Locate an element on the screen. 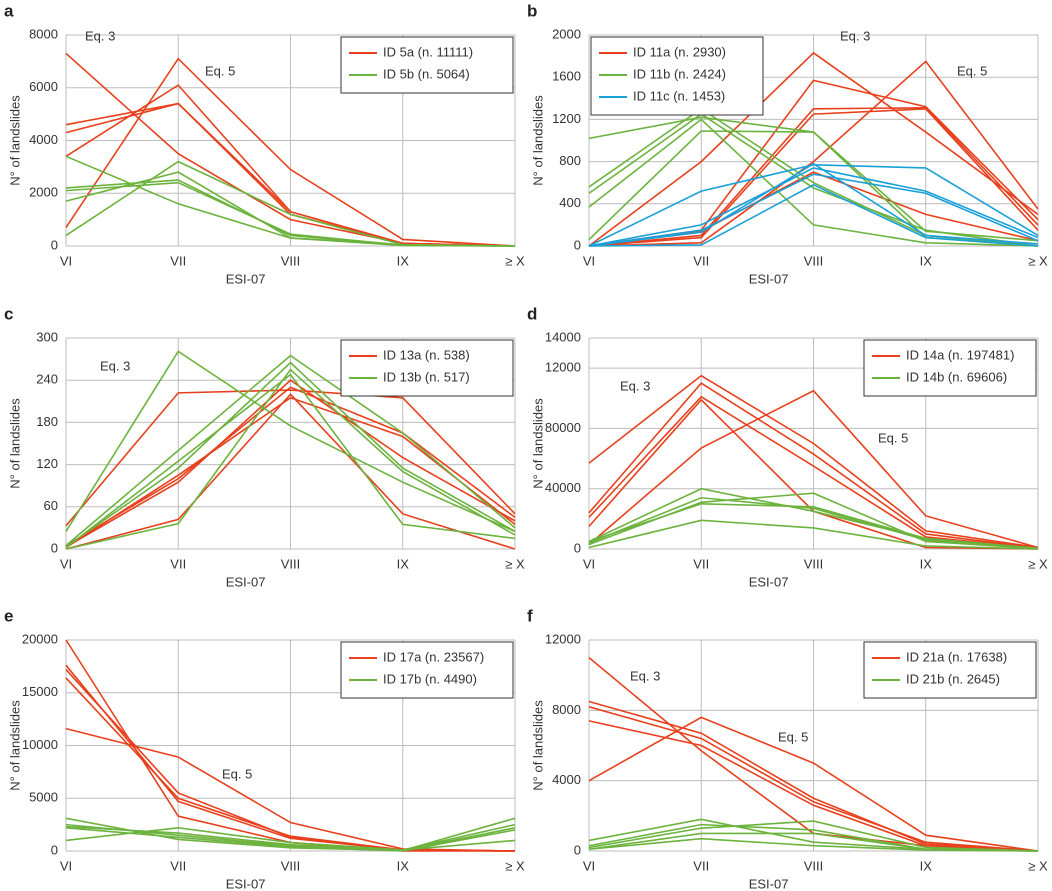 The image size is (1052, 891). legend-label: ID 11c (n. 1453) is located at coordinates (679, 95).